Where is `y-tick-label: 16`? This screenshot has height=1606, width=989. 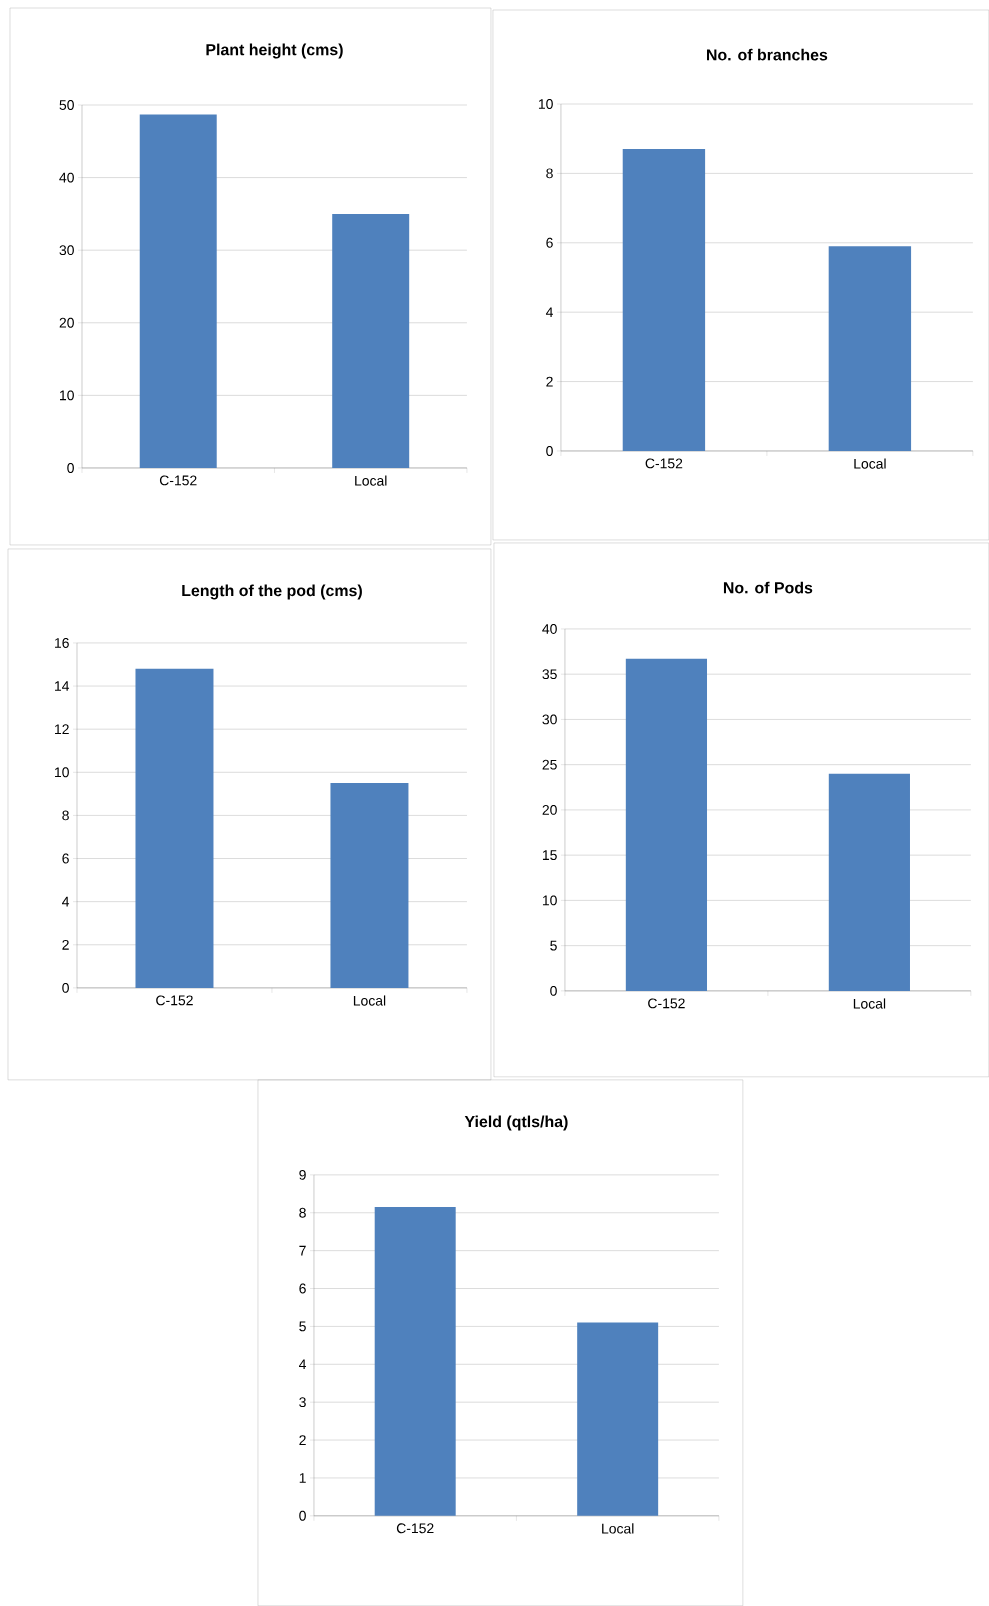 y-tick-label: 16 is located at coordinates (61, 642).